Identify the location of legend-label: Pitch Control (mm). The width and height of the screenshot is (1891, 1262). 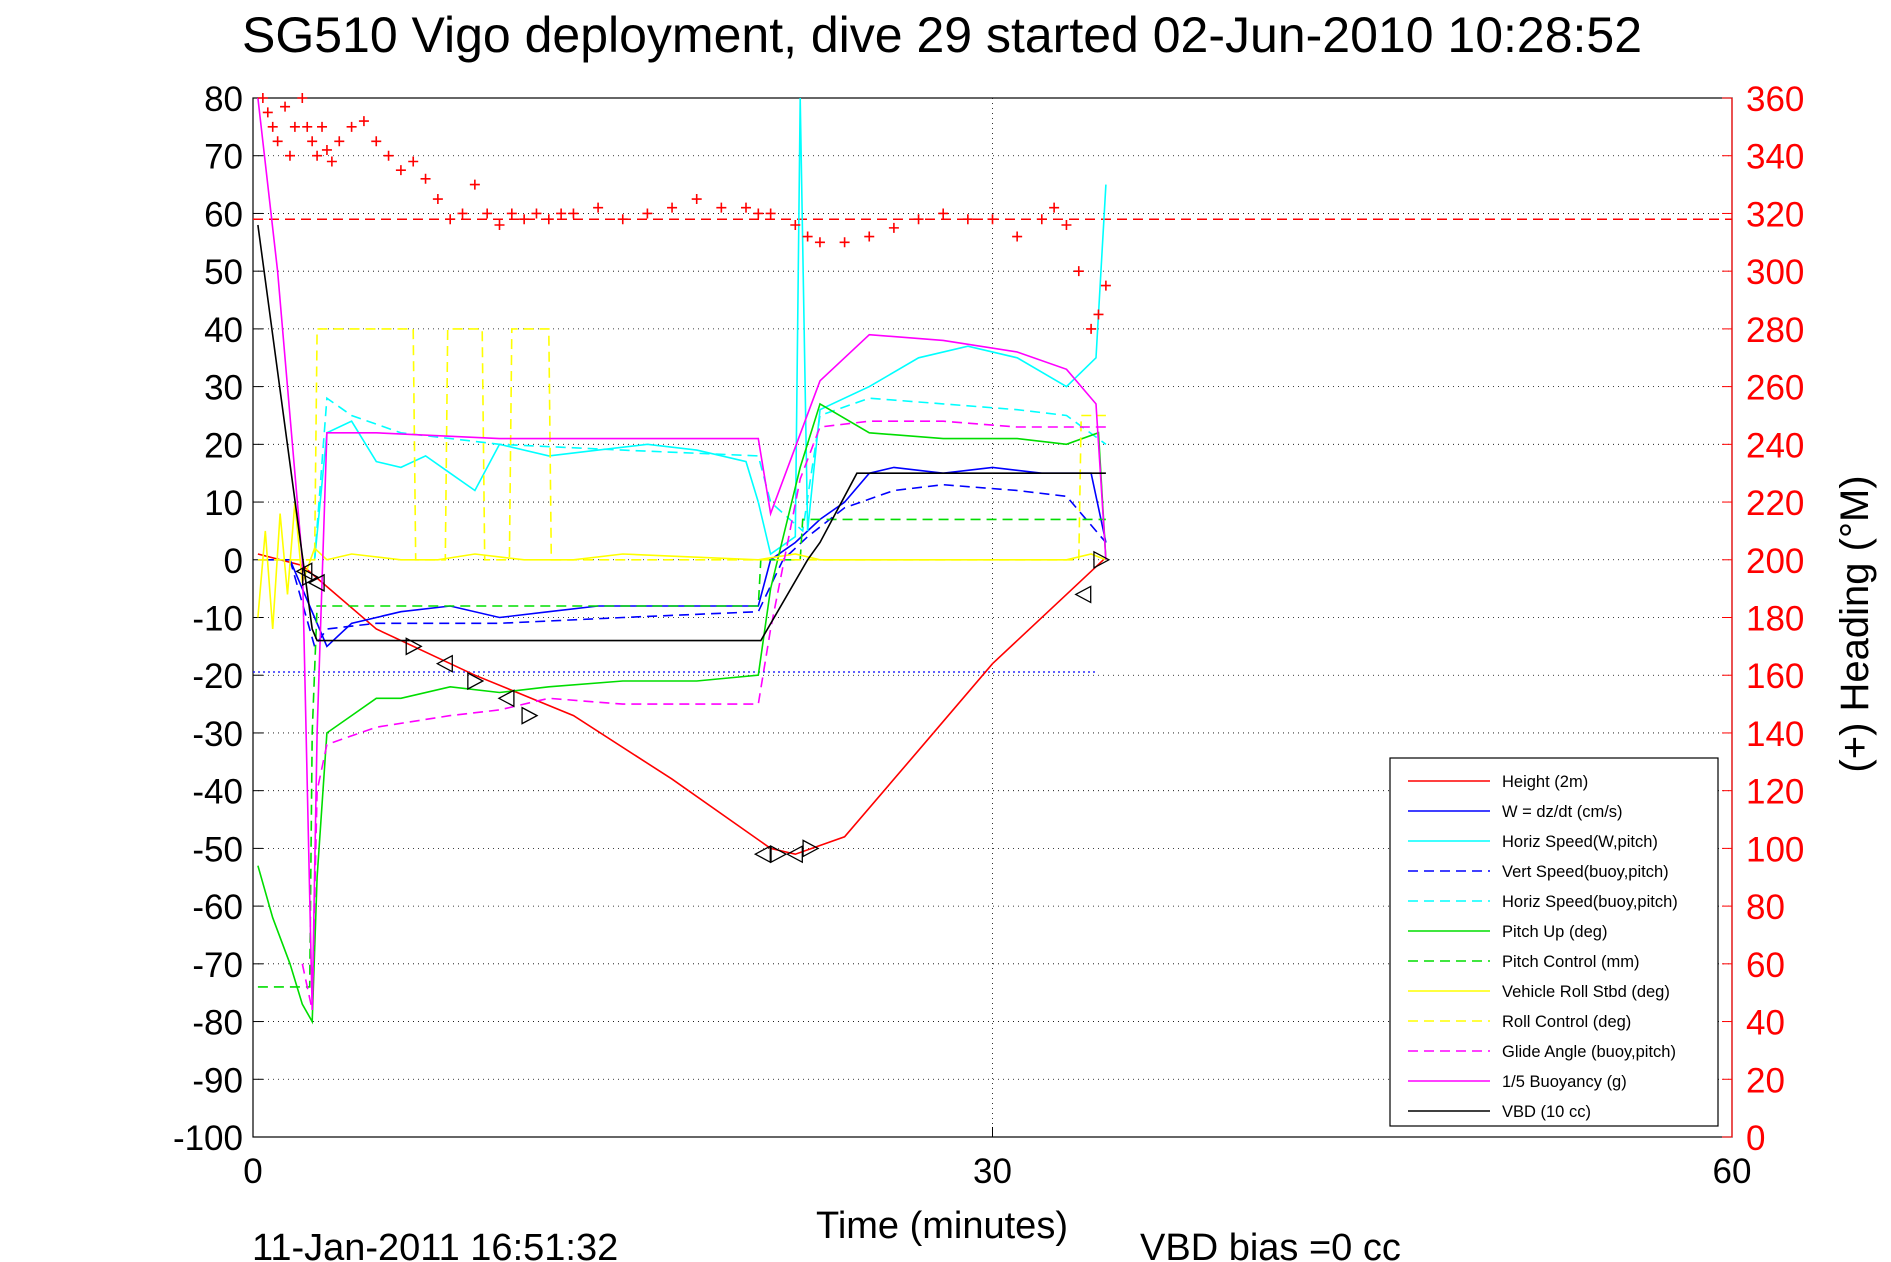
(1571, 962).